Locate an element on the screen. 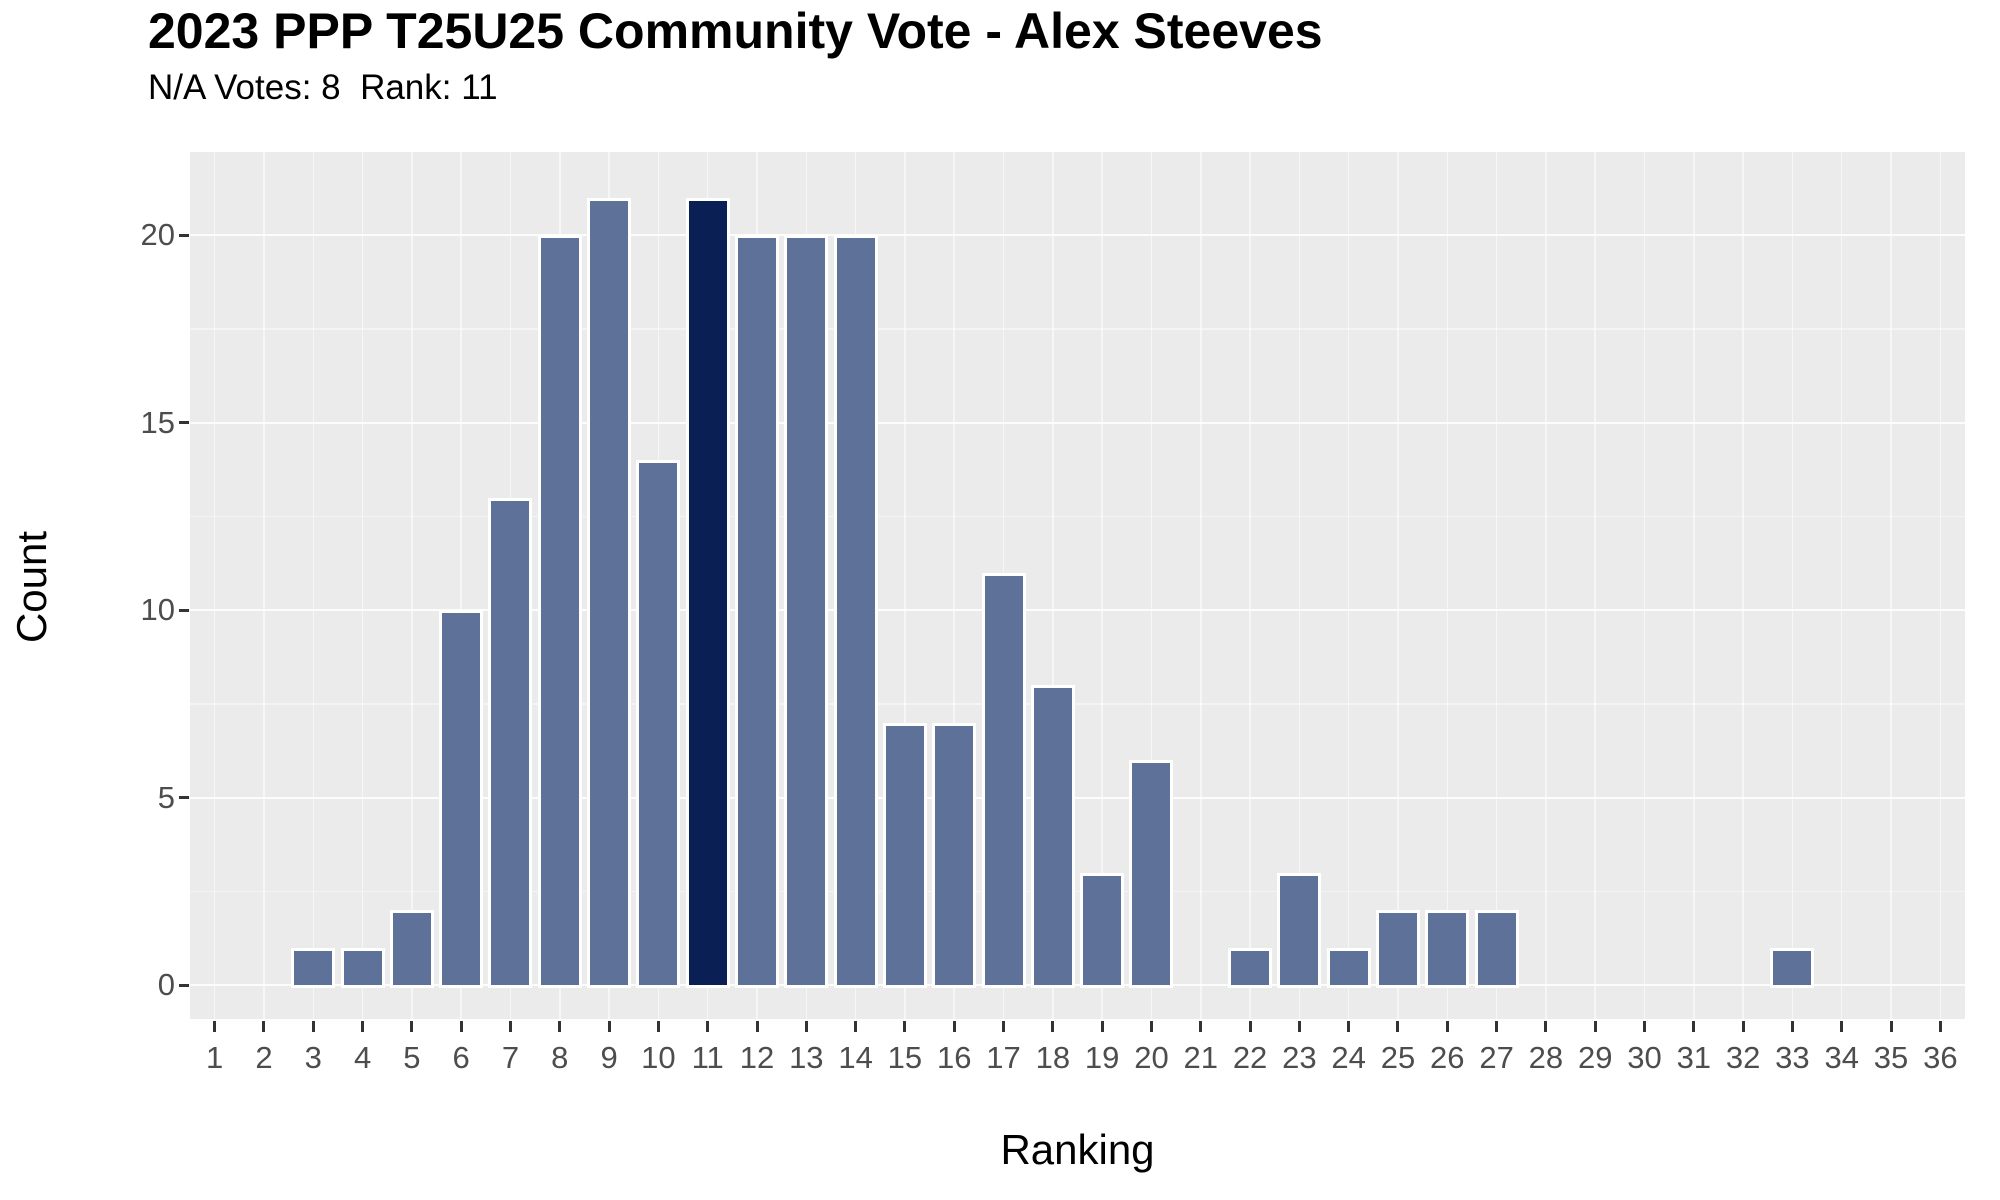  gridline-minor-y-7.5 is located at coordinates (1077, 704).